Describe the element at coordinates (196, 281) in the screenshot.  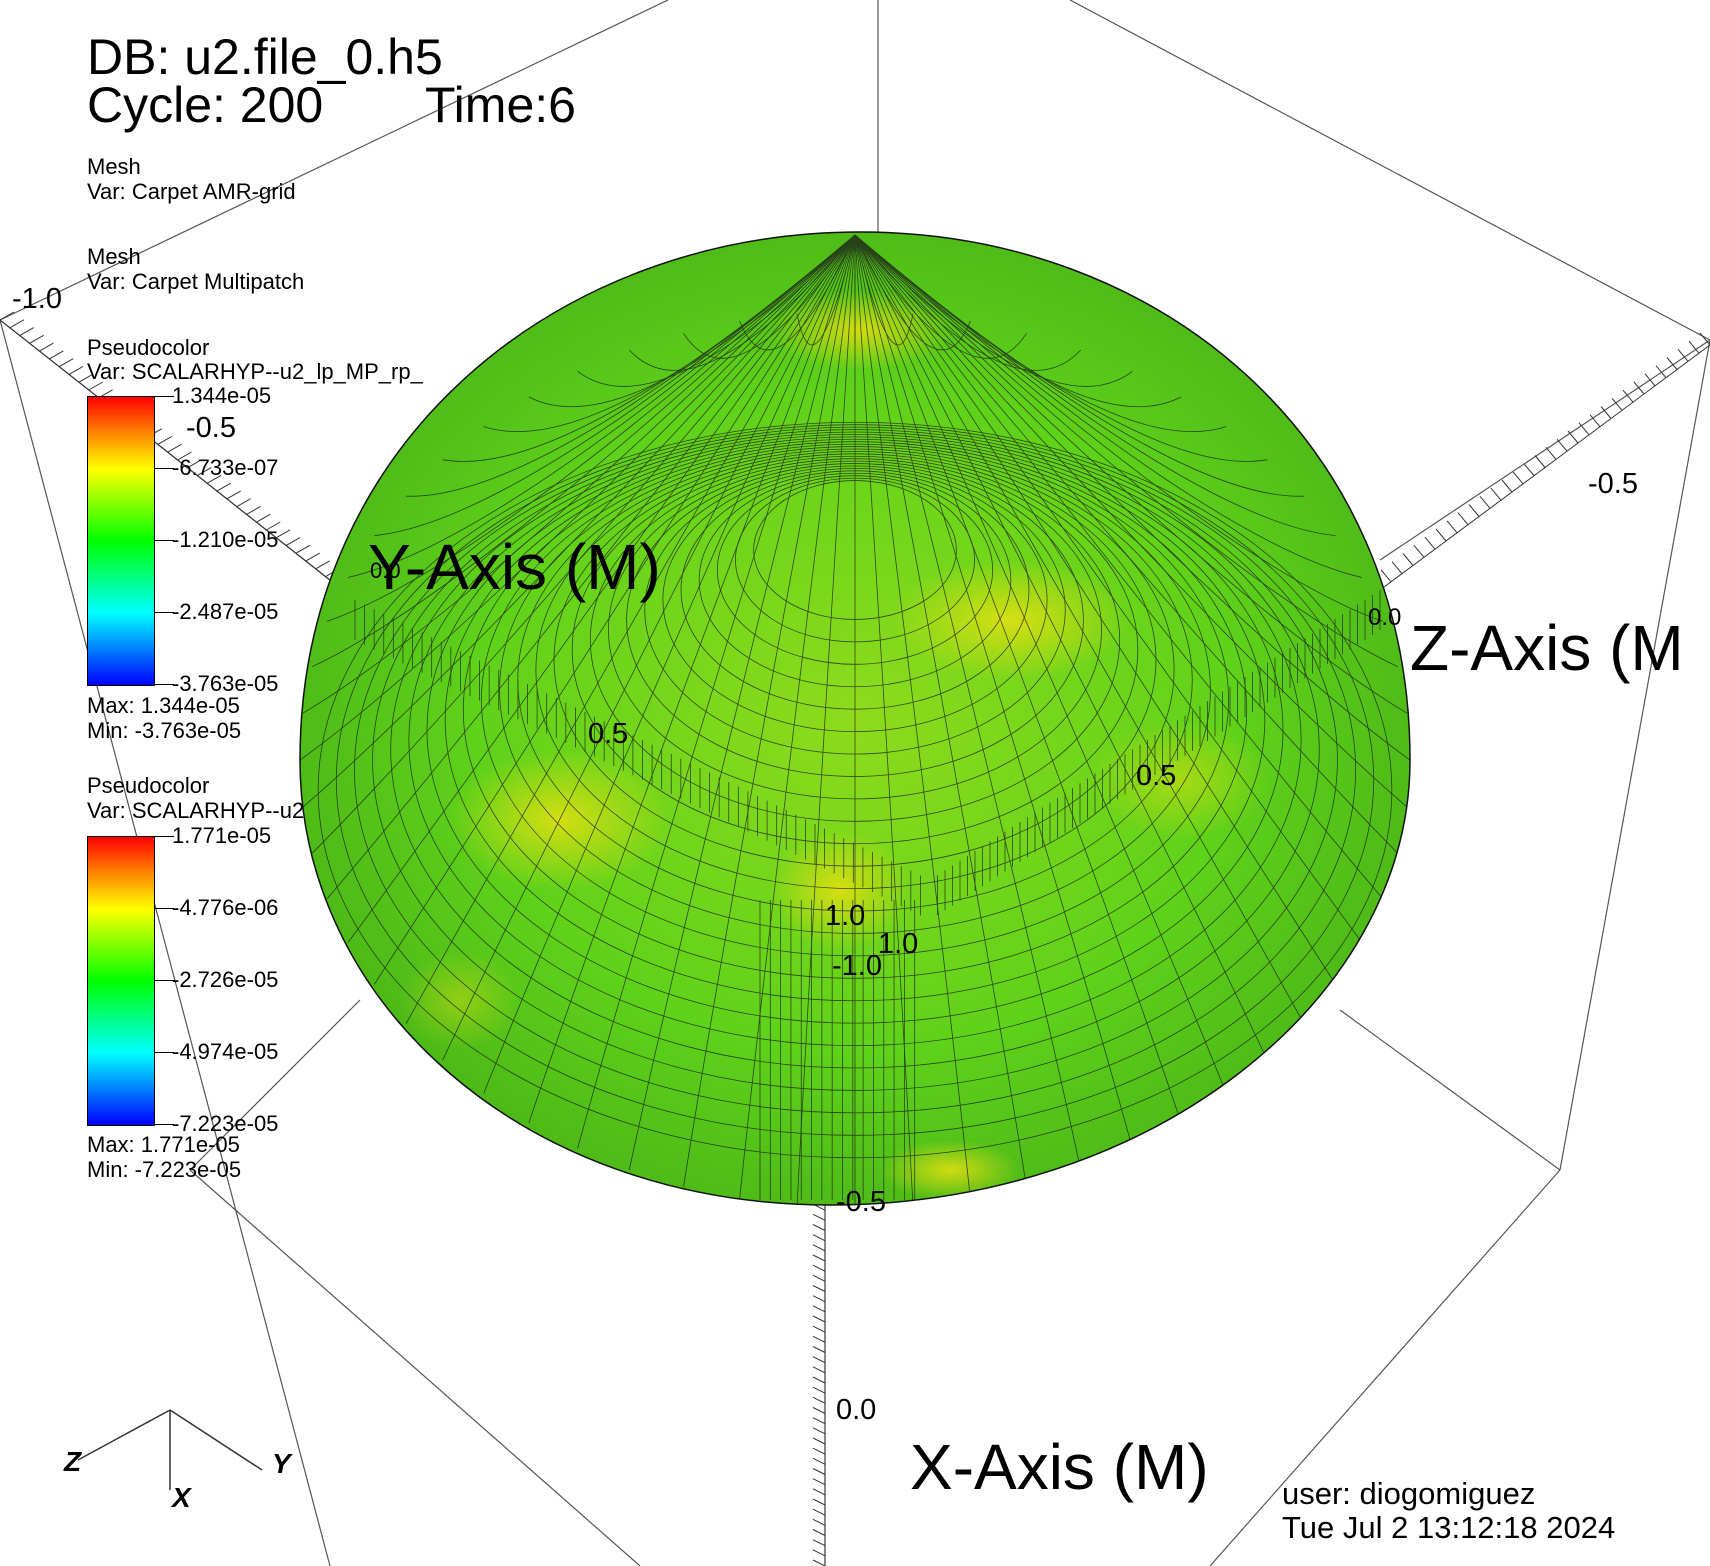
I see `mesh2-var: Var: Carpet Multipatch` at that location.